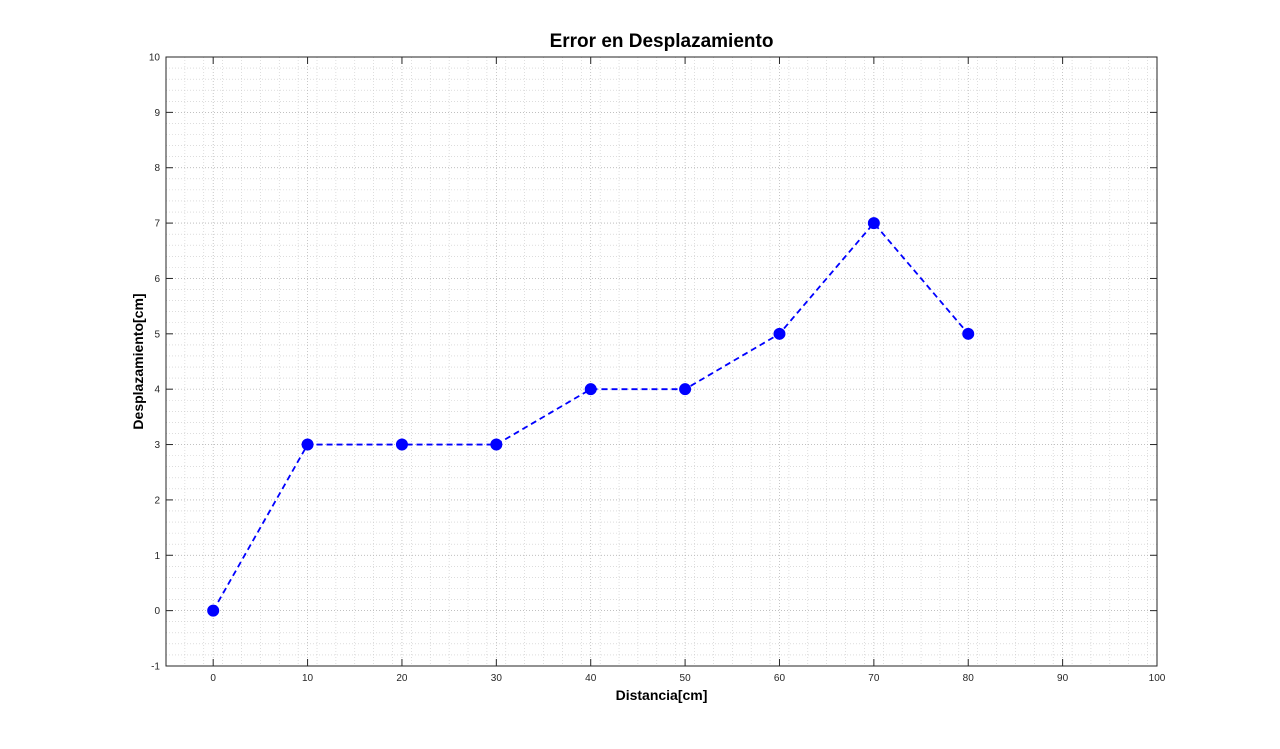 The width and height of the screenshot is (1280, 749). I want to click on x-tick-label: 90, so click(1063, 678).